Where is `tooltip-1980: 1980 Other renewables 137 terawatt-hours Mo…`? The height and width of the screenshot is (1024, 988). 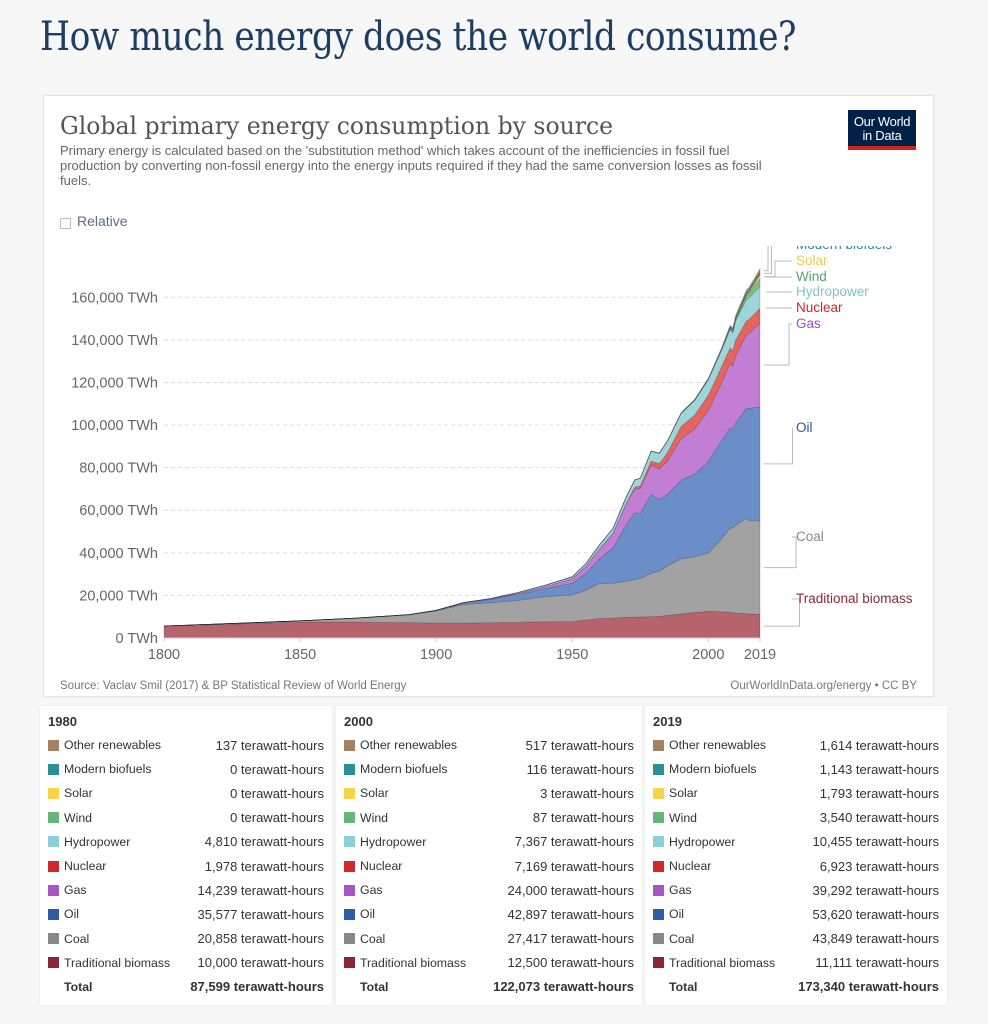
tooltip-1980: 1980 Other renewables 137 terawatt-hours Mo… is located at coordinates (186, 856).